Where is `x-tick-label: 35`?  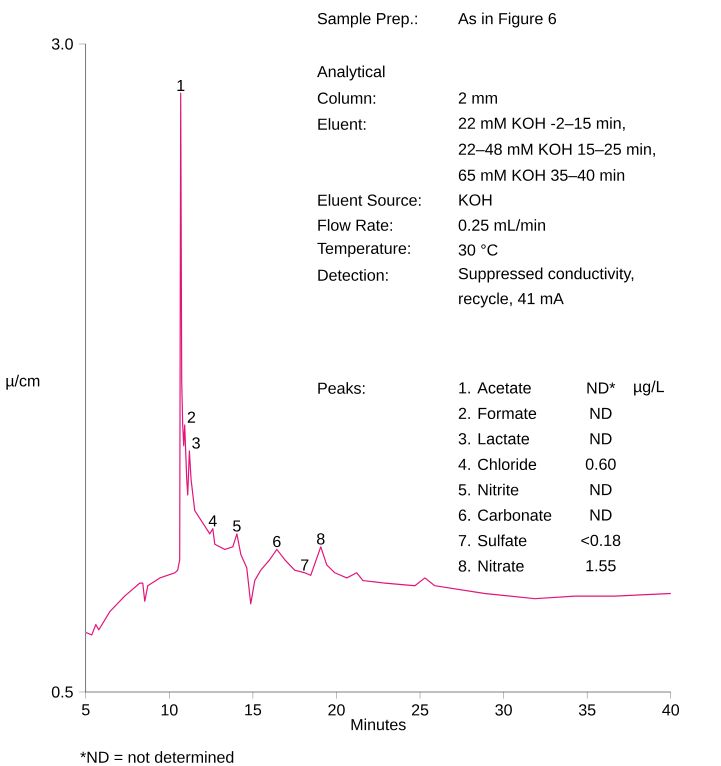 x-tick-label: 35 is located at coordinates (587, 710).